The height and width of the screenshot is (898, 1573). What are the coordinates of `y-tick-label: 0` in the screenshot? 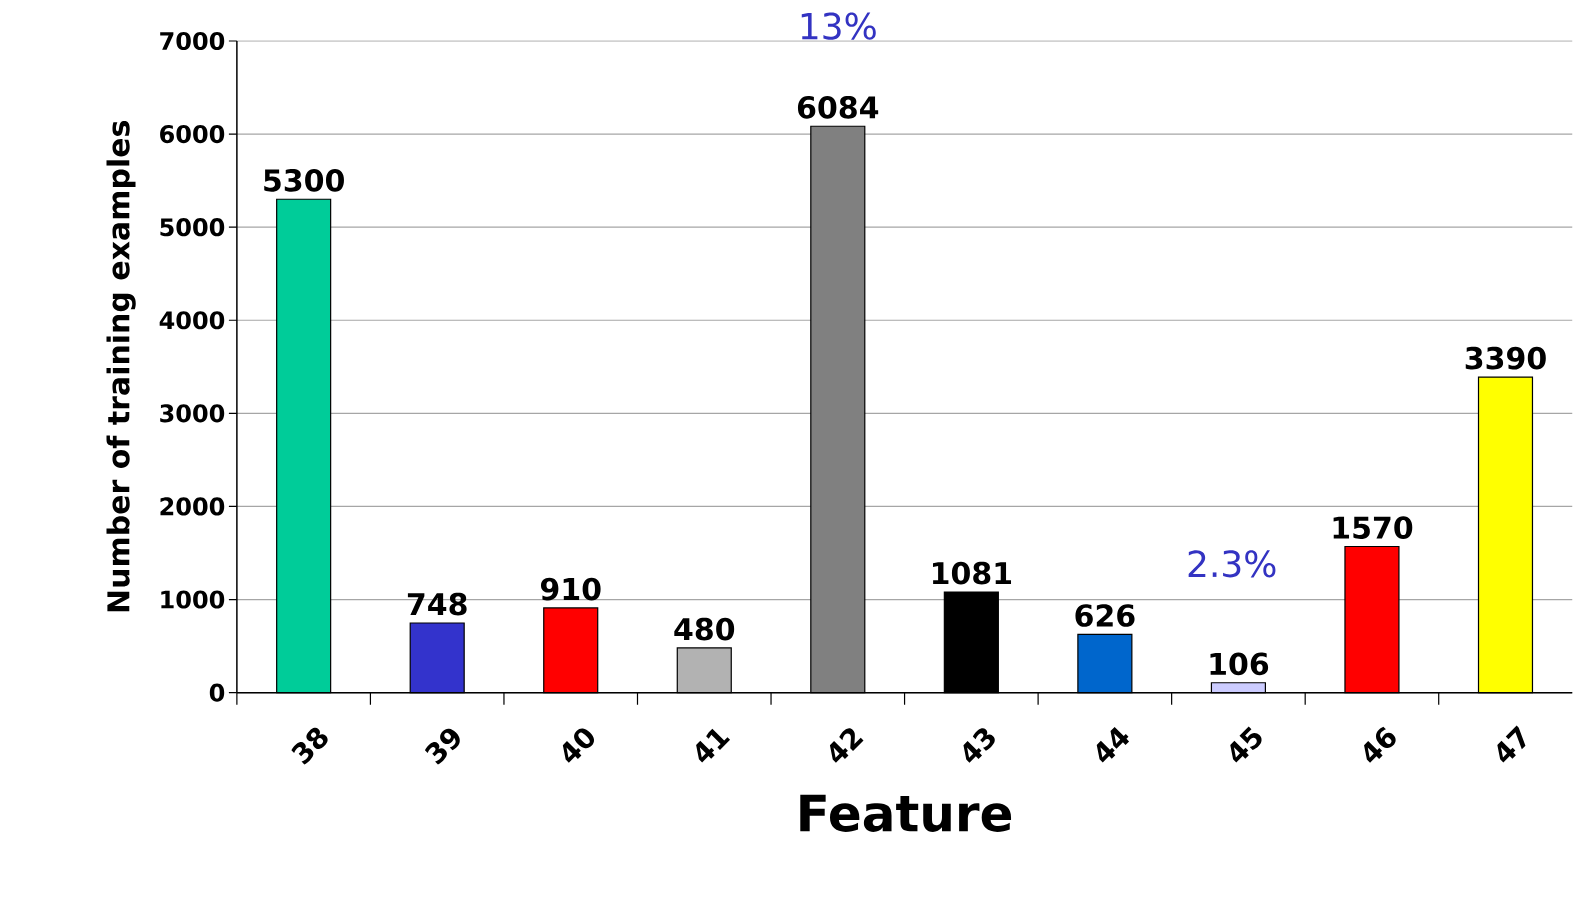 It's located at (217, 692).